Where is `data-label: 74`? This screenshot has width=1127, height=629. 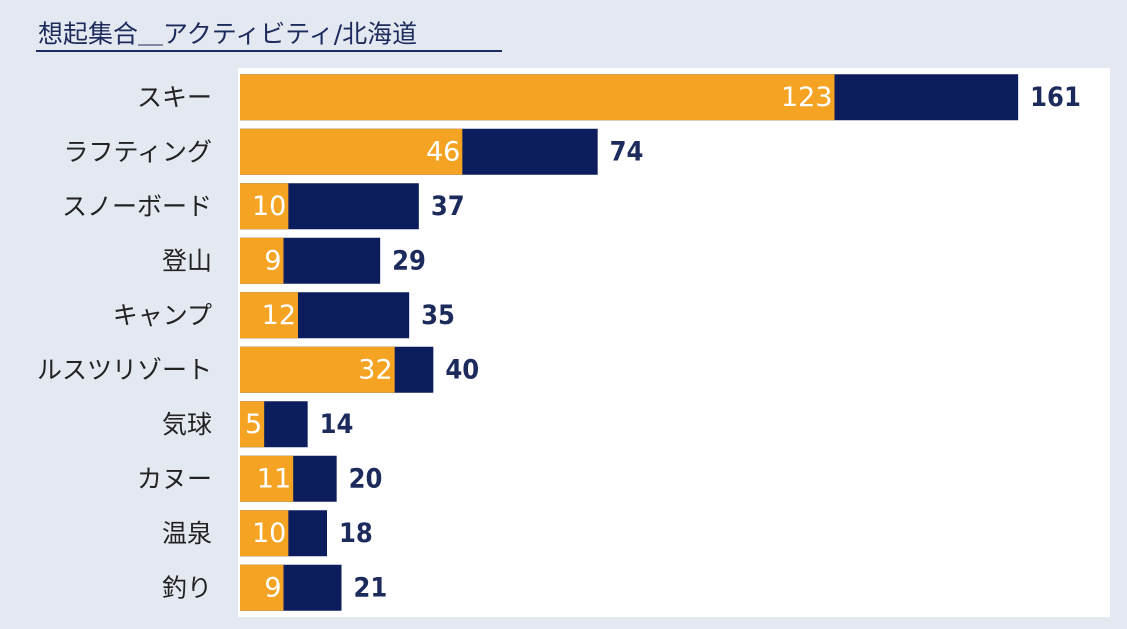 data-label: 74 is located at coordinates (627, 151).